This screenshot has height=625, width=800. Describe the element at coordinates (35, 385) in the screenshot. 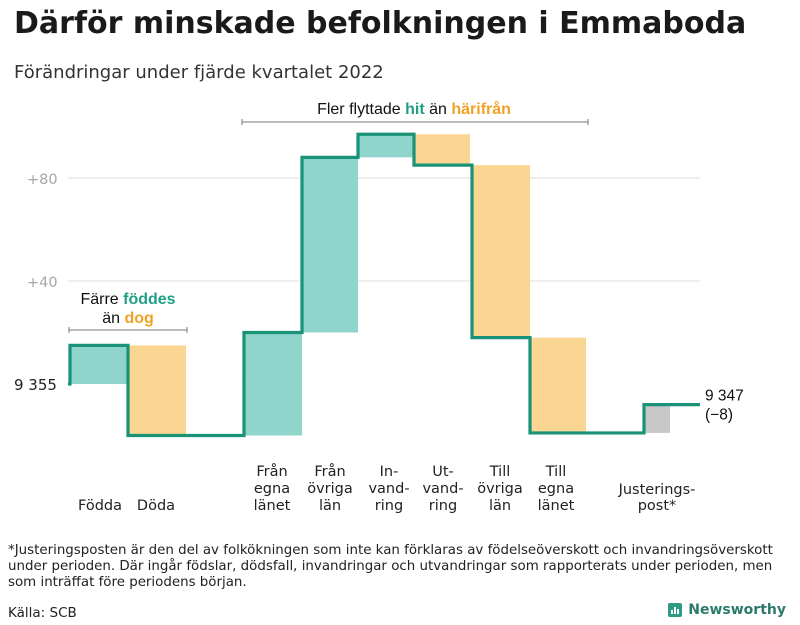

I see `start-value-label: 9 355` at that location.